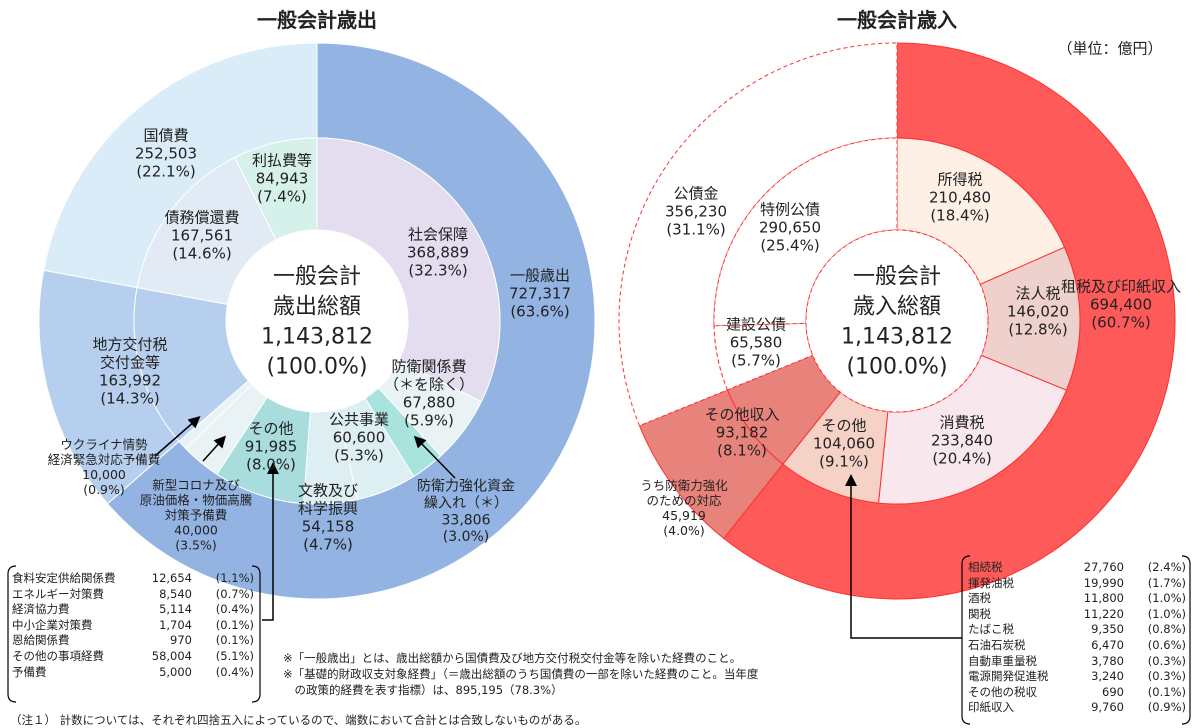 This screenshot has width=1200, height=728. I want to click on label-public-works: 公共事業 60,600 (5.3%), so click(359, 437).